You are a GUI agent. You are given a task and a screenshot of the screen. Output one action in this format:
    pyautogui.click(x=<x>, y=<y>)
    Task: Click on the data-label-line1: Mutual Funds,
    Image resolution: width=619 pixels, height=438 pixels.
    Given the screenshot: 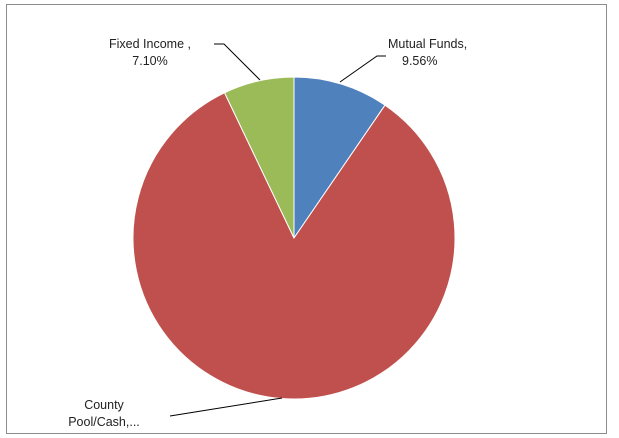 What is the action you would take?
    pyautogui.click(x=427, y=44)
    